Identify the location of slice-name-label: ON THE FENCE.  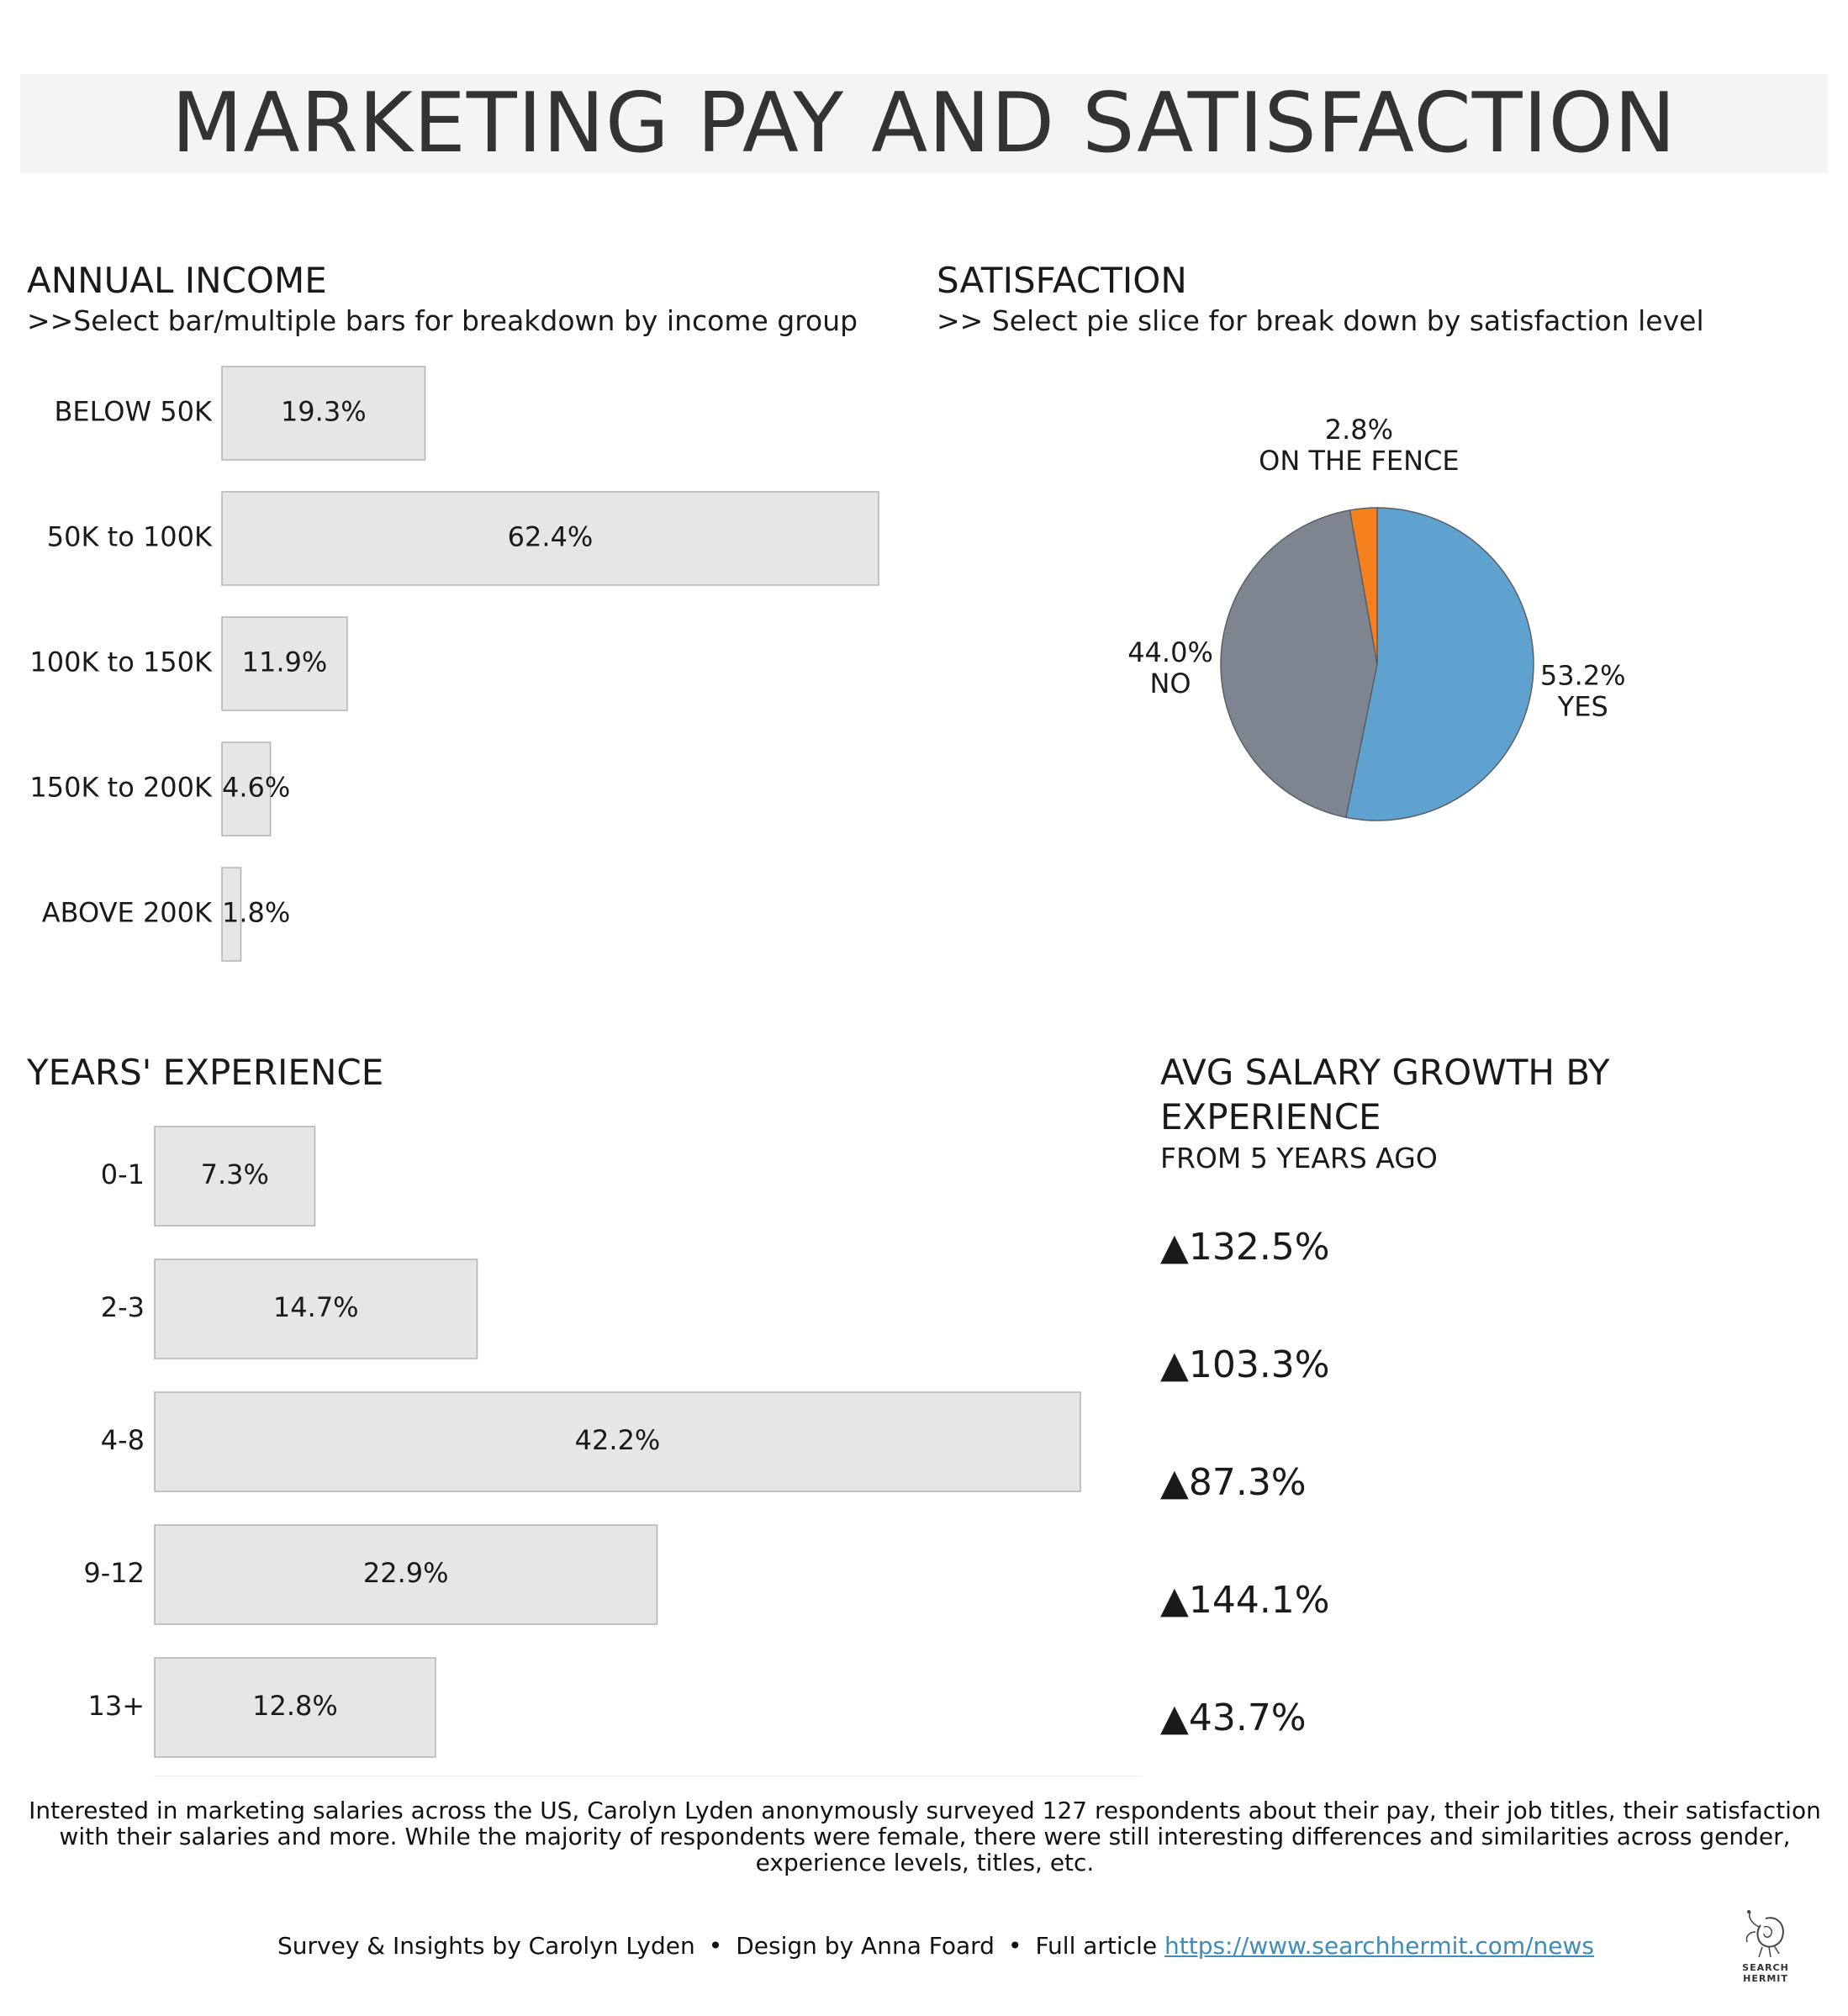
(1359, 461).